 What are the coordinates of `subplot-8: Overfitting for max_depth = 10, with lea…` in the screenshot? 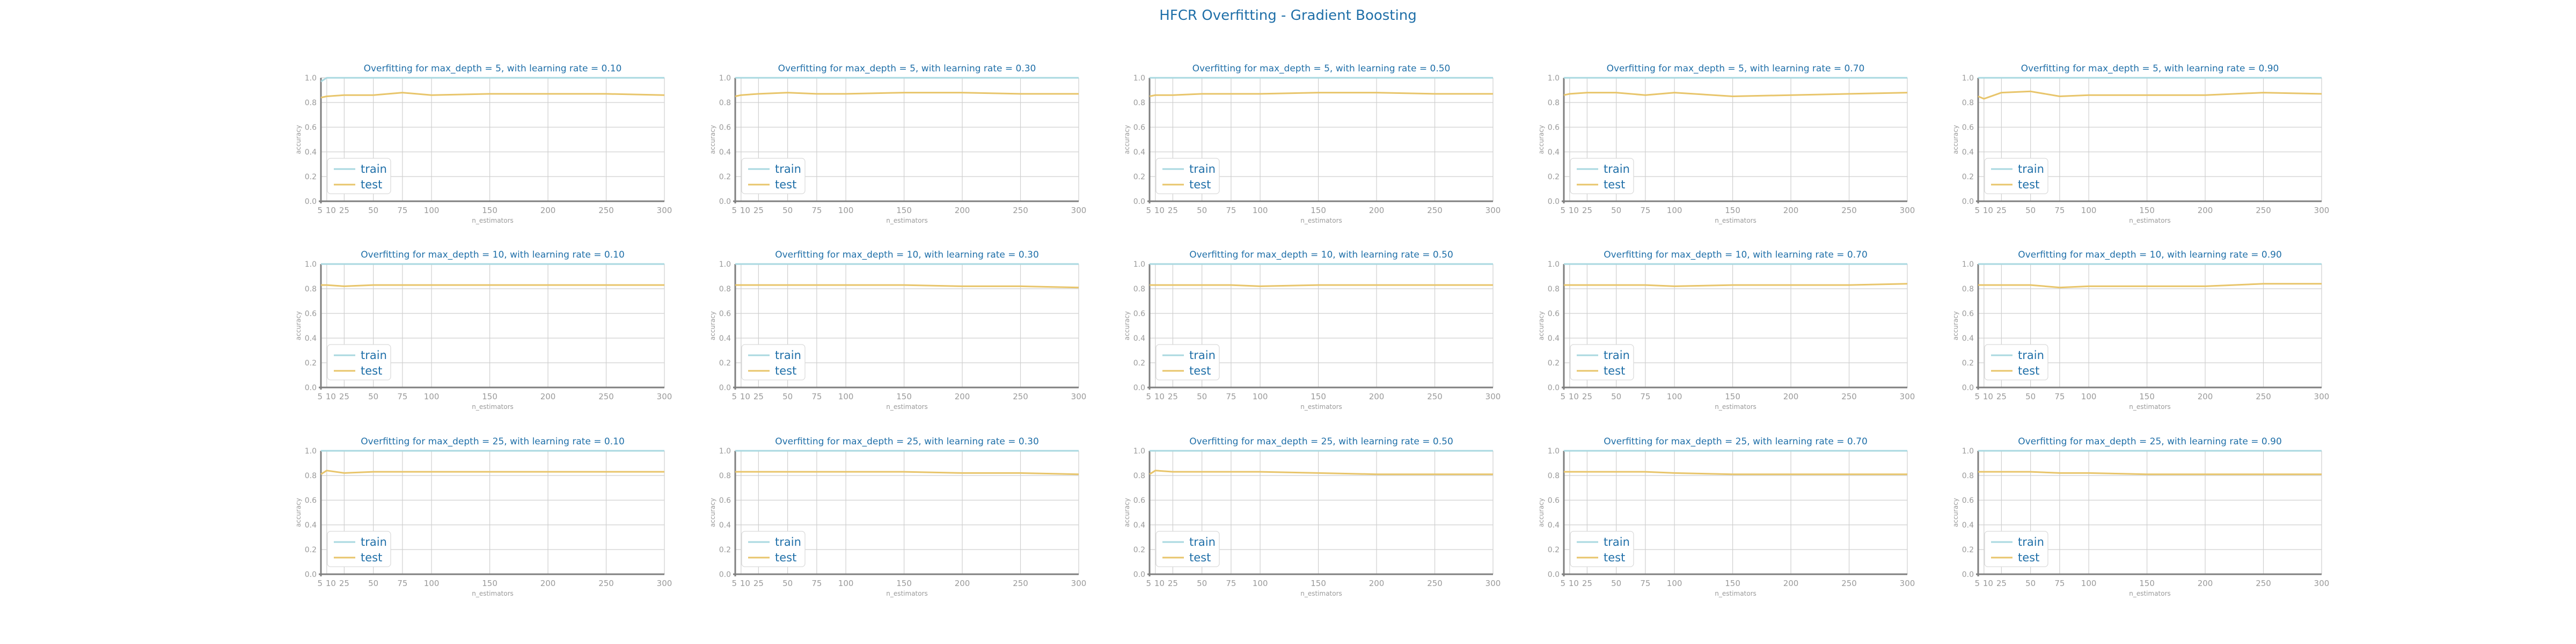 It's located at (1312, 330).